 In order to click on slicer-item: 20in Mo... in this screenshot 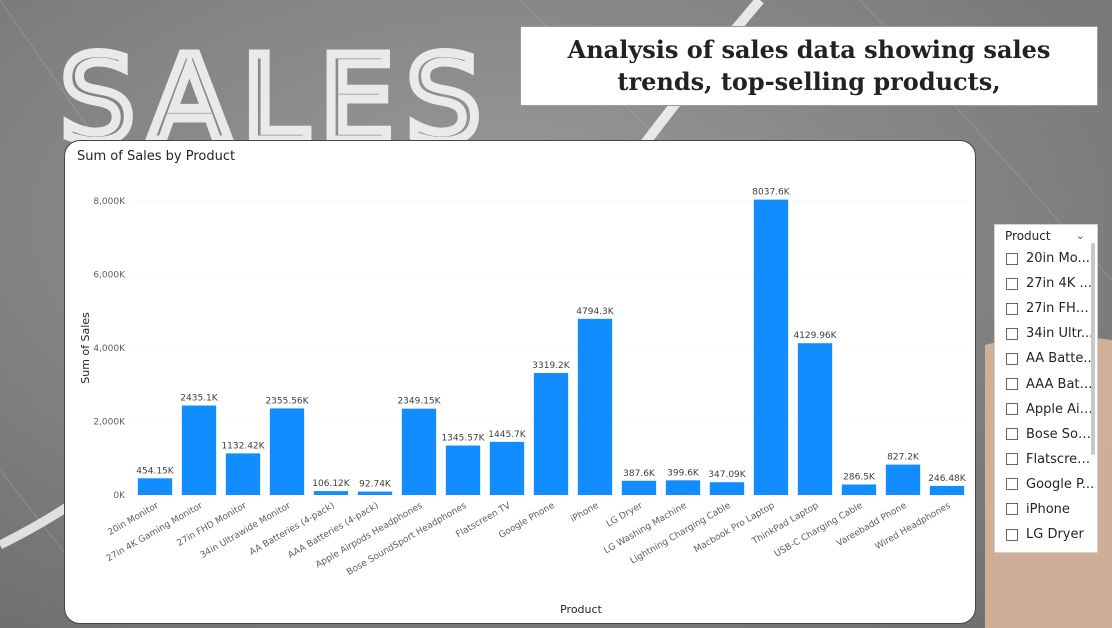, I will do `click(1046, 258)`.